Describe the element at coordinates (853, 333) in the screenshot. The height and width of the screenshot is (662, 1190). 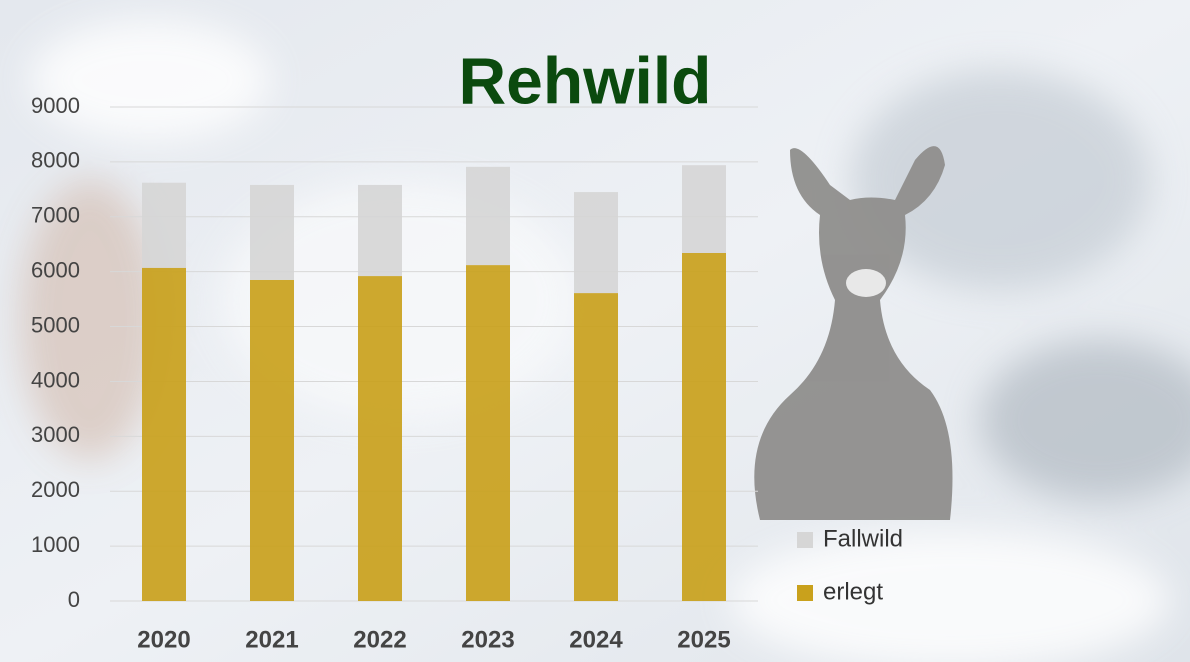
I see `deer` at that location.